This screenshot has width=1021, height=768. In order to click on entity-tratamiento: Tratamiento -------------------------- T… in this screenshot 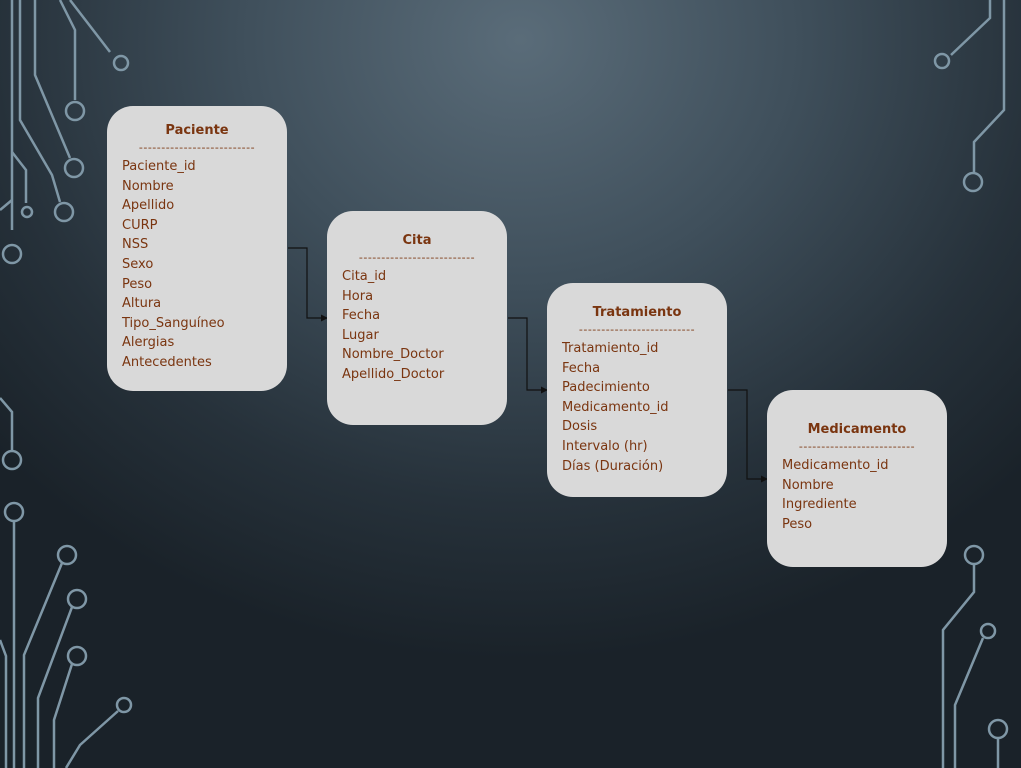, I will do `click(637, 390)`.